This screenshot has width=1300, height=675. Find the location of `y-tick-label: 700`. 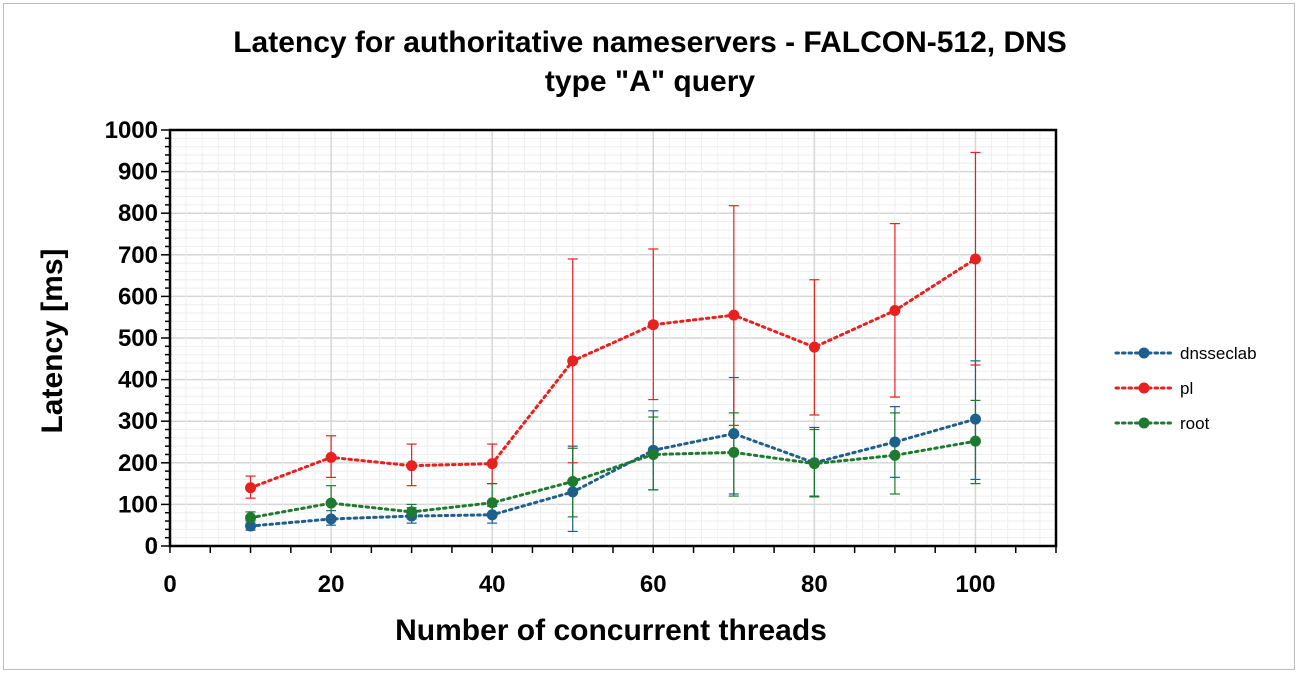

y-tick-label: 700 is located at coordinates (138, 255).